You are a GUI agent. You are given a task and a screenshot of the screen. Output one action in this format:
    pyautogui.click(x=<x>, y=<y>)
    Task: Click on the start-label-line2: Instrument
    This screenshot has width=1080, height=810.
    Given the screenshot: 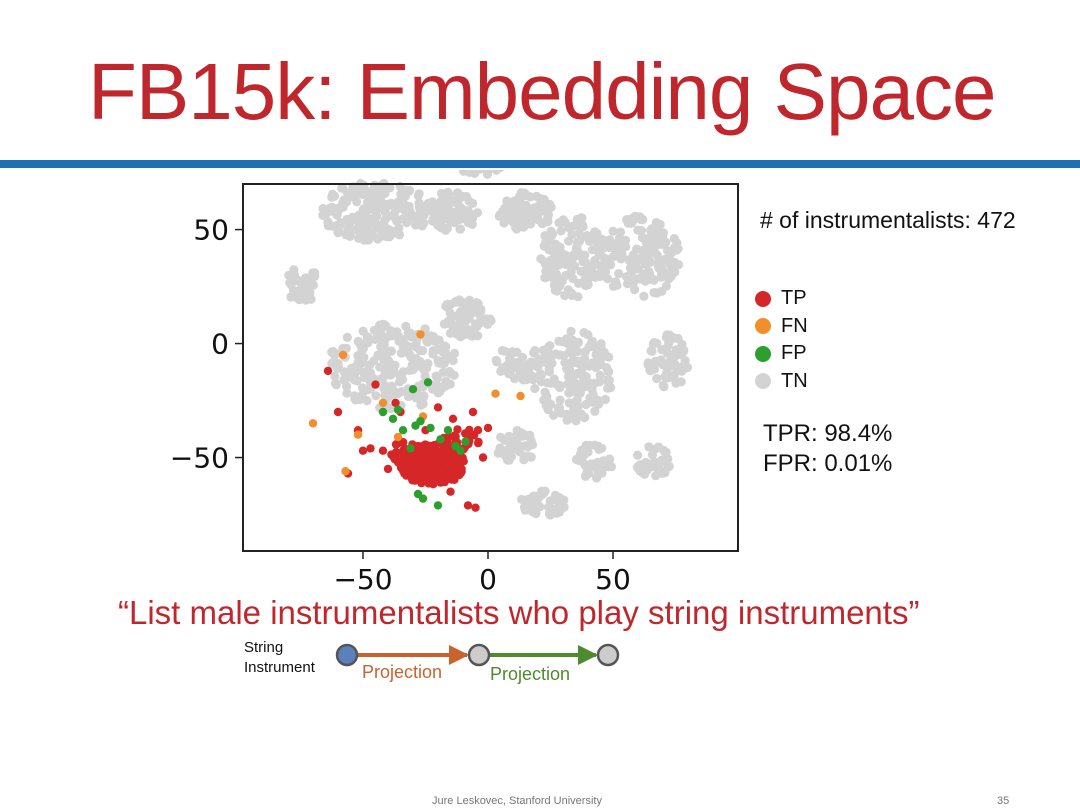 What is the action you would take?
    pyautogui.click(x=280, y=667)
    